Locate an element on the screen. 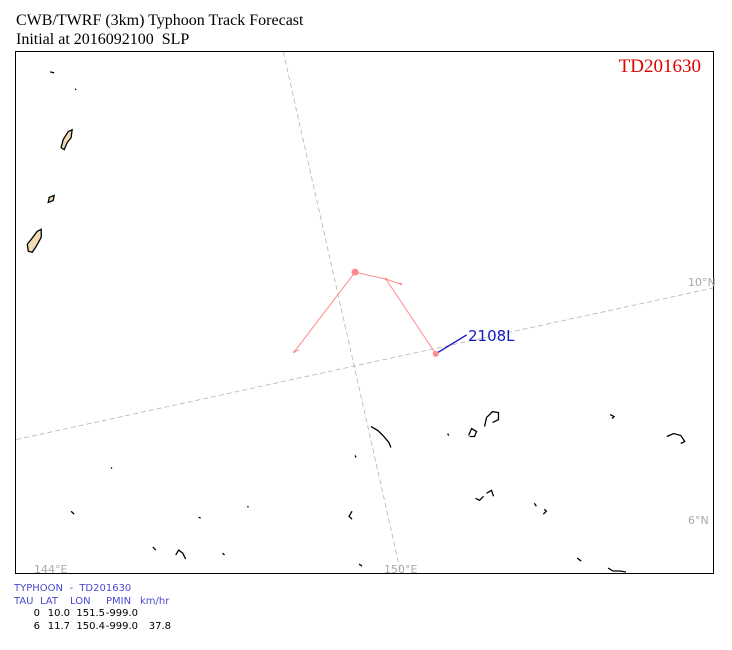 The height and width of the screenshot is (650, 732). track-line is located at coordinates (365, 313).